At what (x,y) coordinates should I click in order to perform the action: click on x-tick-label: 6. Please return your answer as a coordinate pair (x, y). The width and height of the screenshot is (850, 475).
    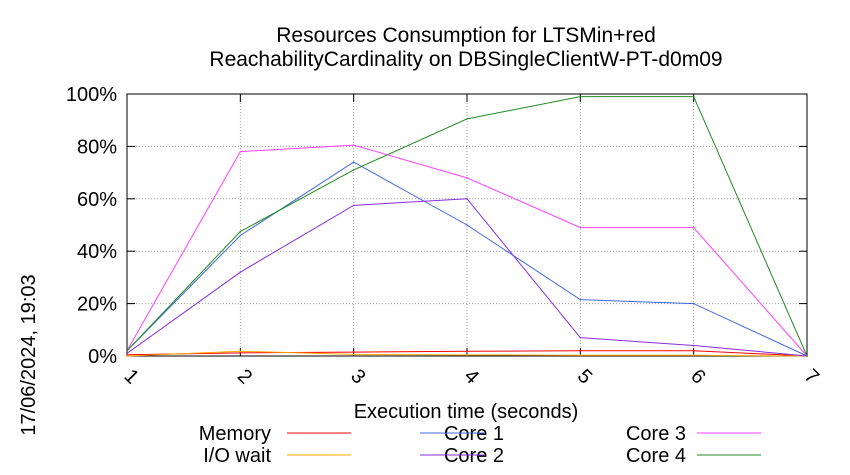
    Looking at the image, I should click on (697, 376).